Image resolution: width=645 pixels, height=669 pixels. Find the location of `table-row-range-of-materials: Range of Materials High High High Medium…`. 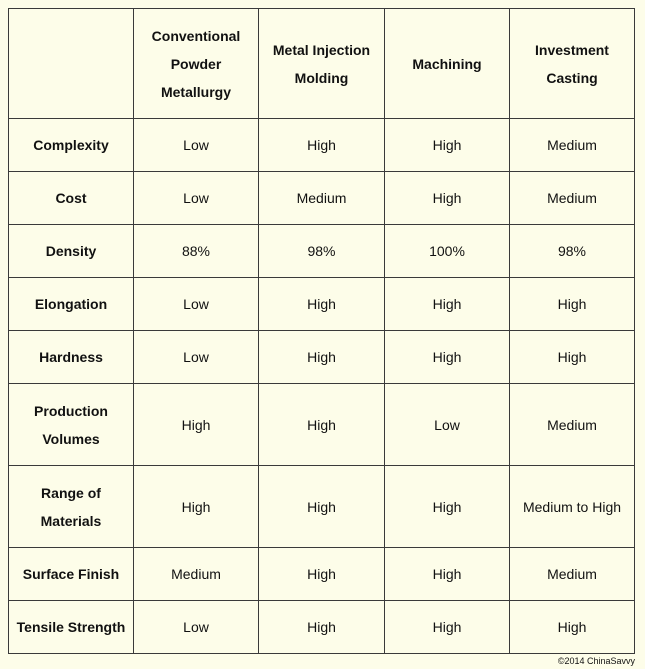

table-row-range-of-materials: Range of Materials High High High Medium… is located at coordinates (321, 506).